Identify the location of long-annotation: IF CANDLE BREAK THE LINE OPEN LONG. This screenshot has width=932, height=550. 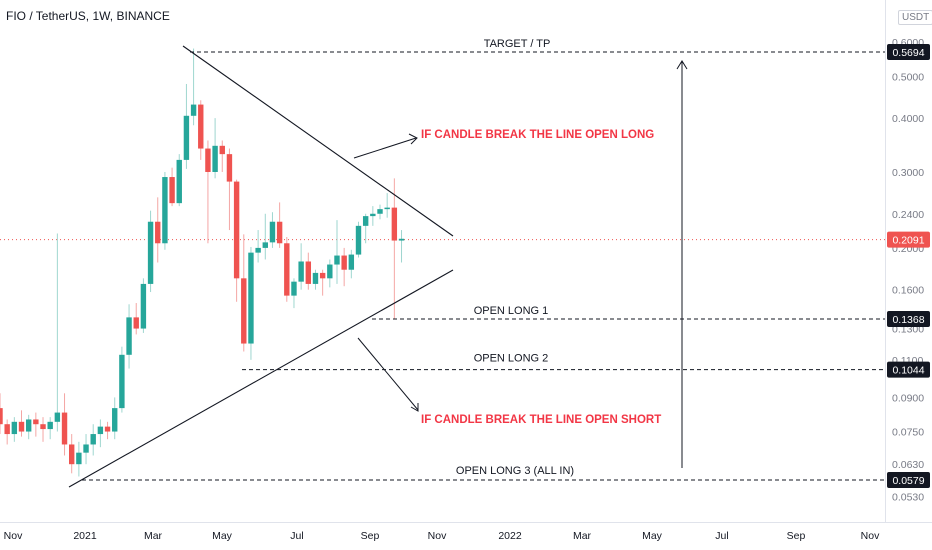
(537, 135).